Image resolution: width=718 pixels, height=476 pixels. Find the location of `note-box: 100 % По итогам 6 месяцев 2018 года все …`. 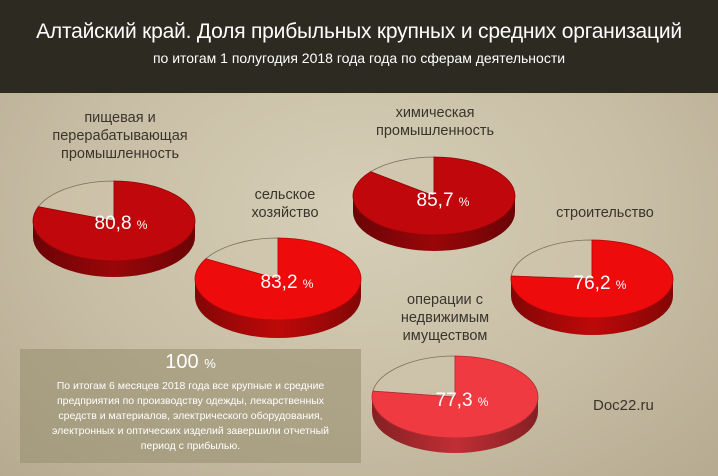

note-box: 100 % По итогам 6 месяцев 2018 года все … is located at coordinates (190, 406).